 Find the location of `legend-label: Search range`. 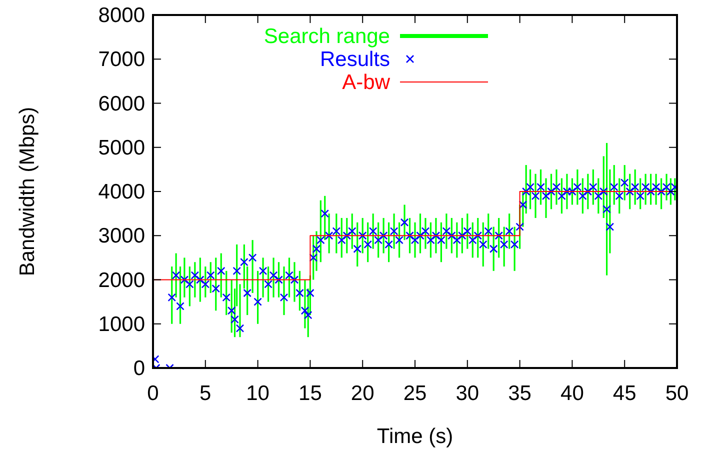

legend-label: Search range is located at coordinates (327, 36).